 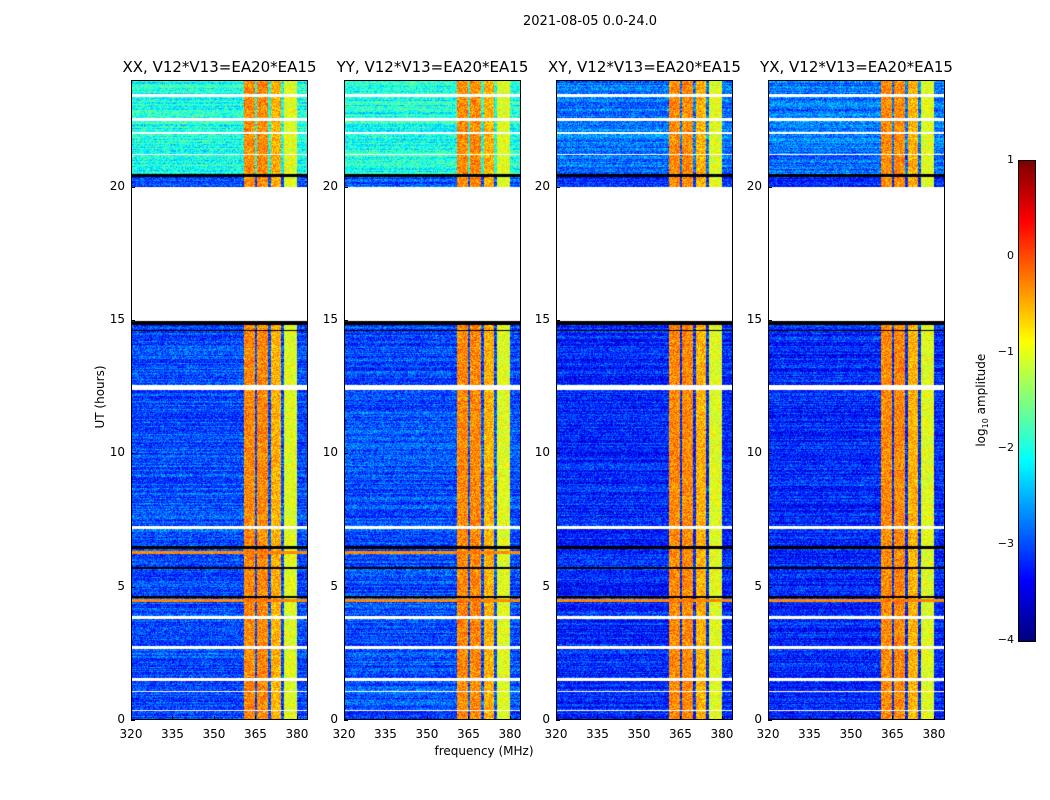 I want to click on colorbar-tick-label: 1, so click(x=1010, y=159).